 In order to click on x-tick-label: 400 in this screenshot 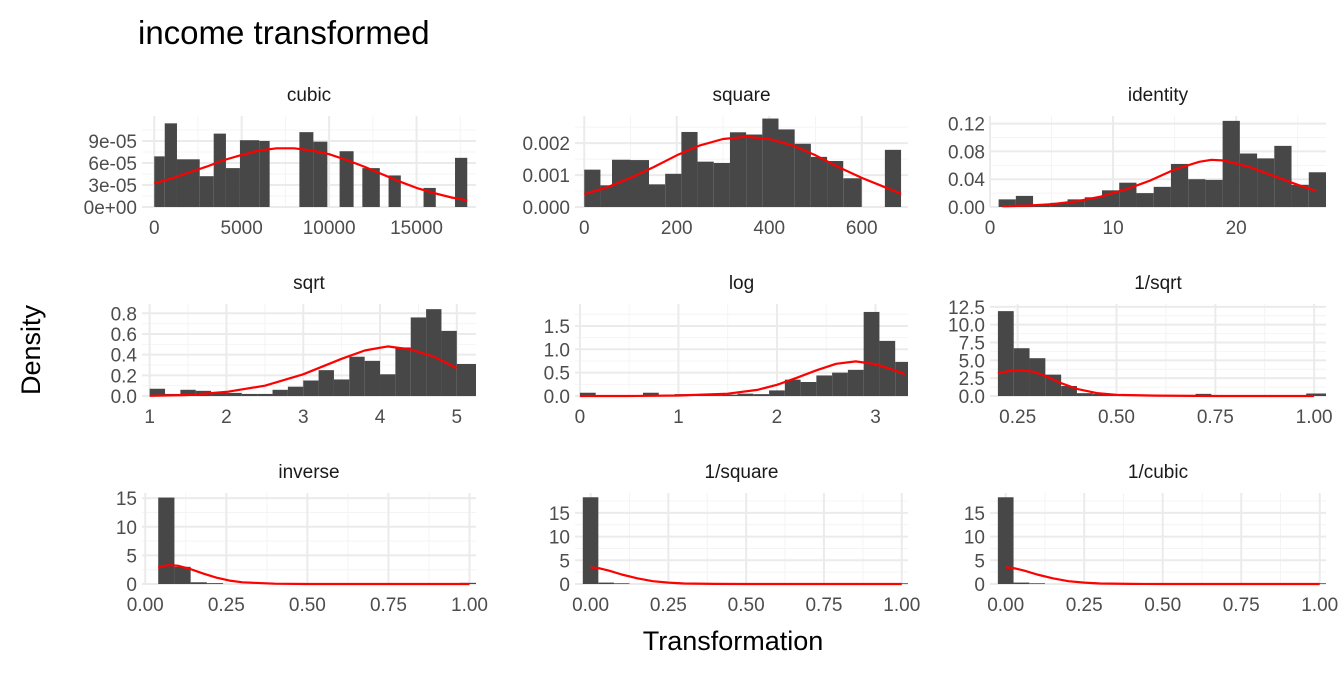, I will do `click(769, 228)`.